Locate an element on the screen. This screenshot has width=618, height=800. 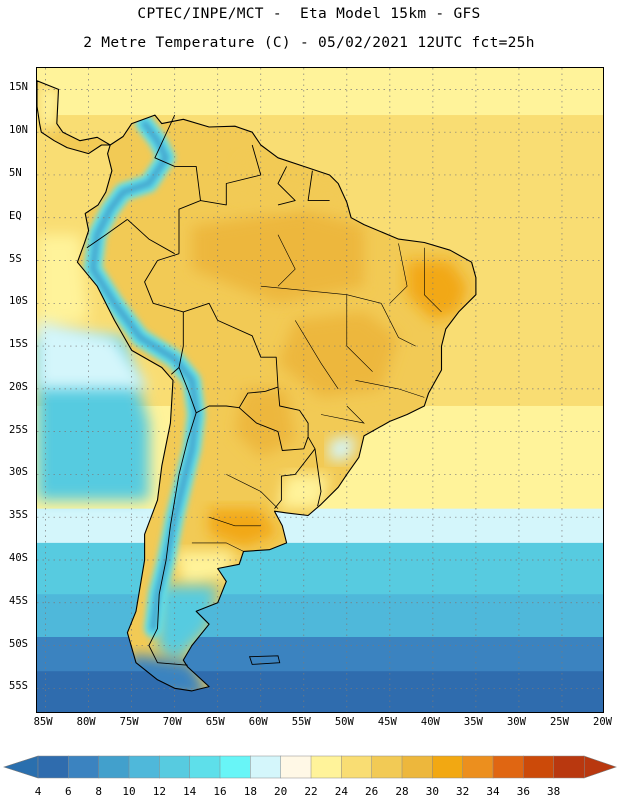
longitude-tick-label: 40W is located at coordinates (430, 722).